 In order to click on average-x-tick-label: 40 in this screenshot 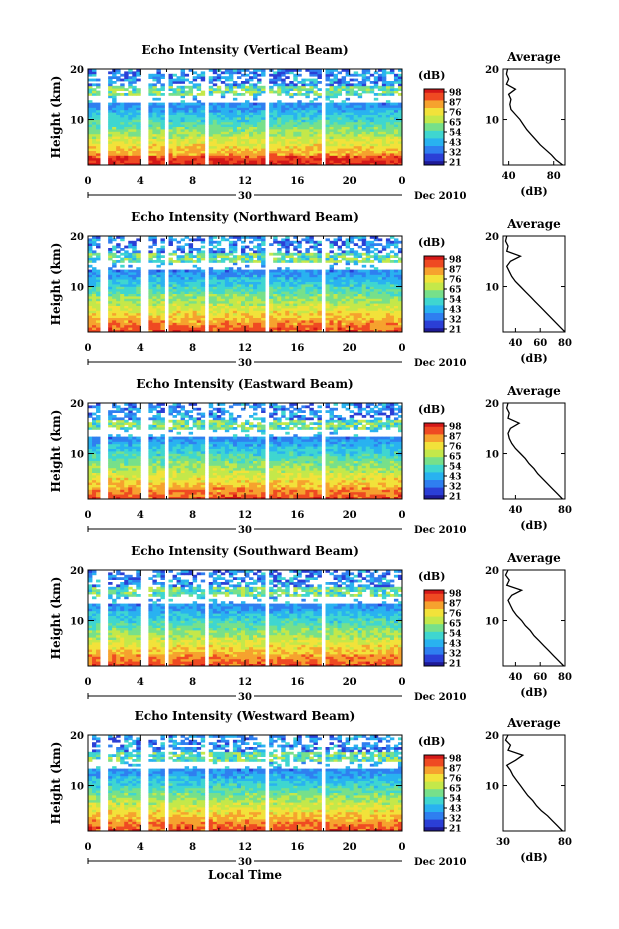, I will do `click(515, 343)`.